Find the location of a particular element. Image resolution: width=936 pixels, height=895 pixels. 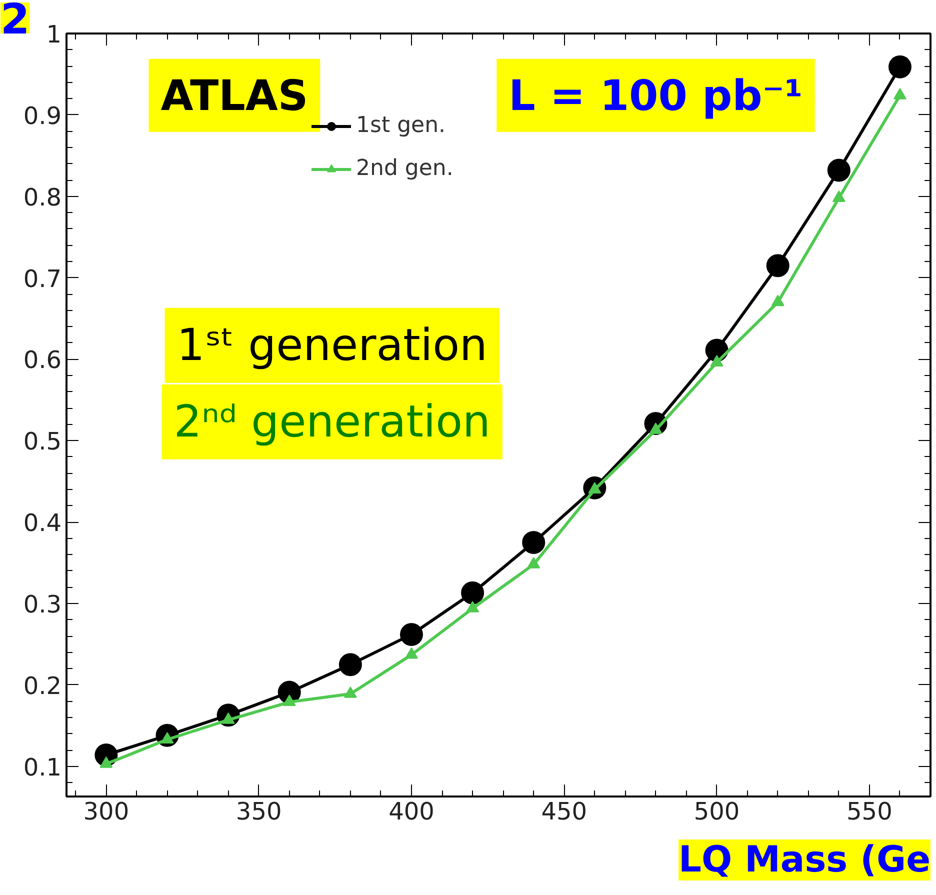

y-tick-label: 0.1 is located at coordinates (42, 767).